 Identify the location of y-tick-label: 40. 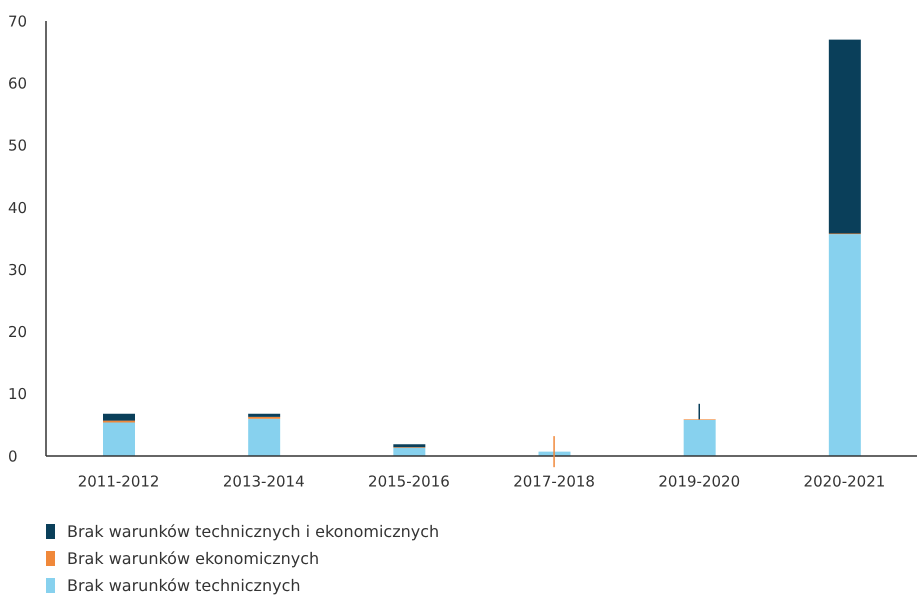
(18, 207).